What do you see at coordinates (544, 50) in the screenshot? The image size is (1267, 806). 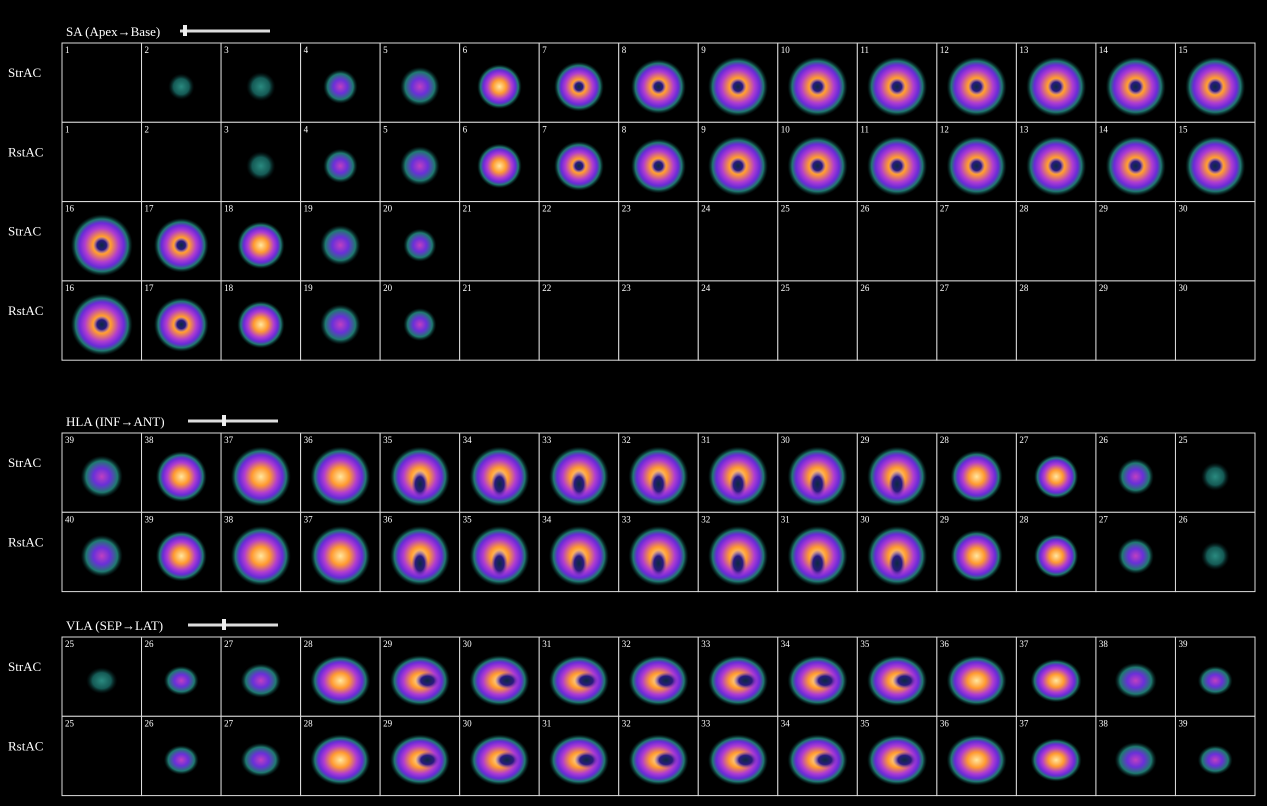 I see `slice-number: 7` at bounding box center [544, 50].